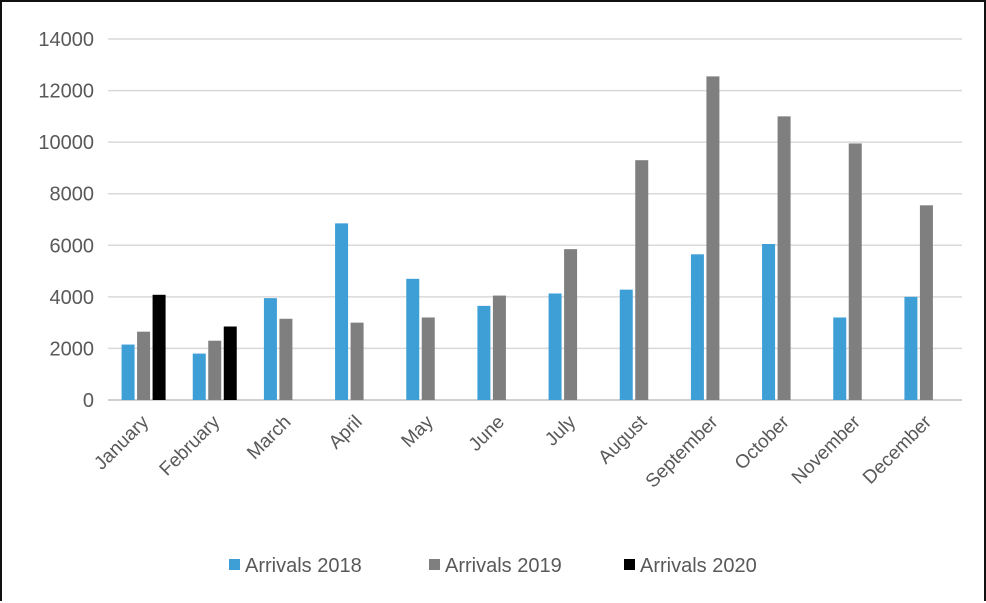 The image size is (986, 603). I want to click on x-category-label: March, so click(269, 438).